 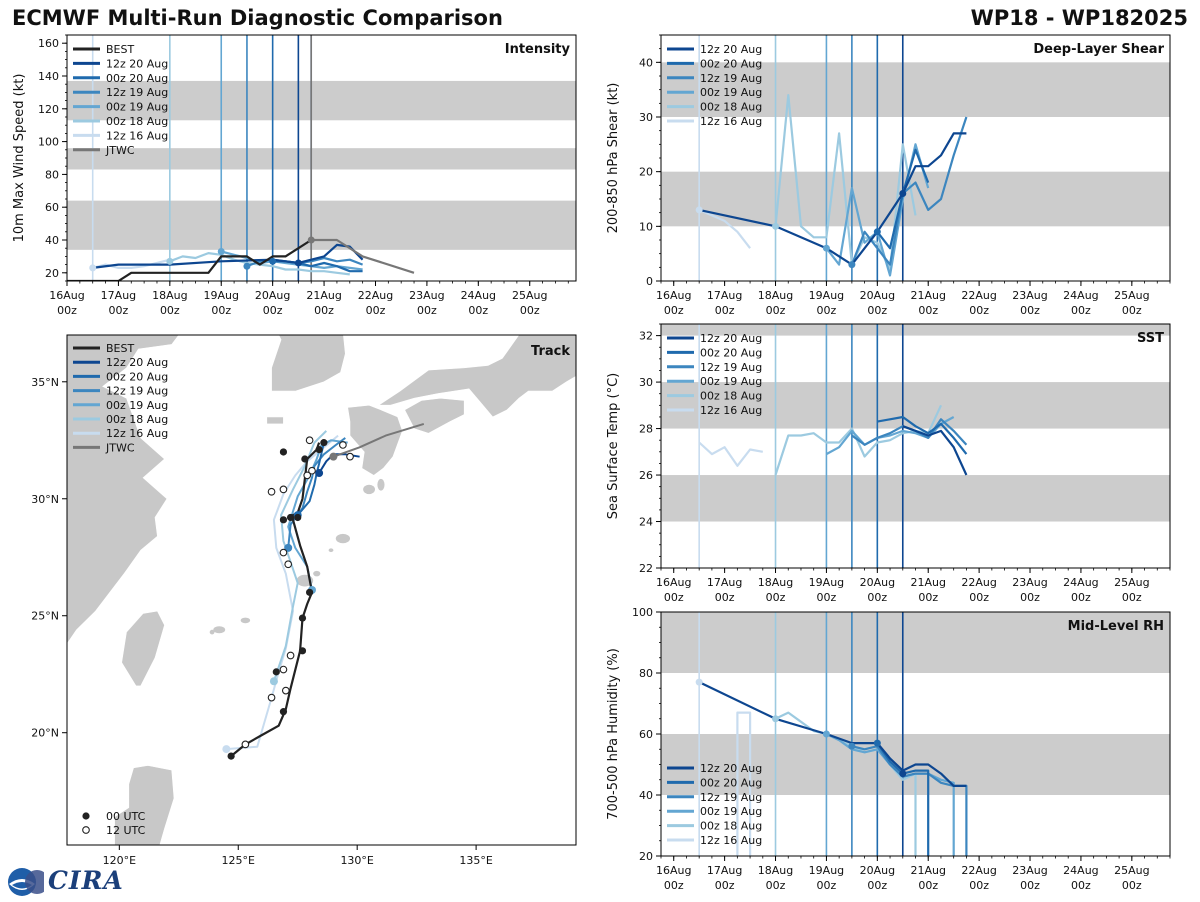 I want to click on y-tick-label: 0, so click(x=649, y=281).